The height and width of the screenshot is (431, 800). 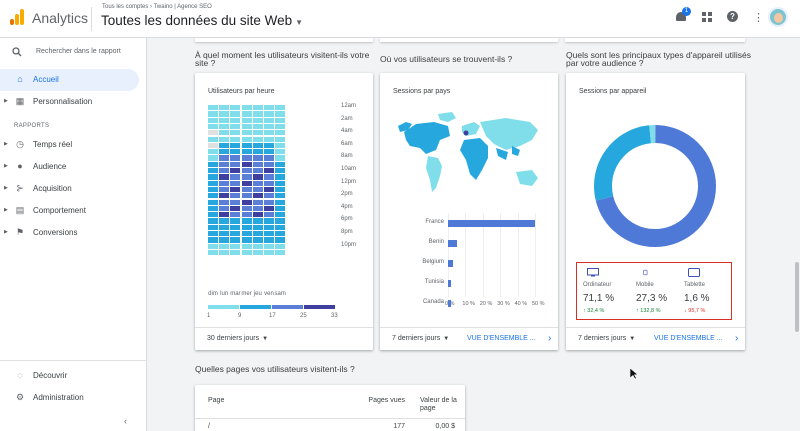 What do you see at coordinates (216, 400) in the screenshot?
I see `column-header-page: Page` at bounding box center [216, 400].